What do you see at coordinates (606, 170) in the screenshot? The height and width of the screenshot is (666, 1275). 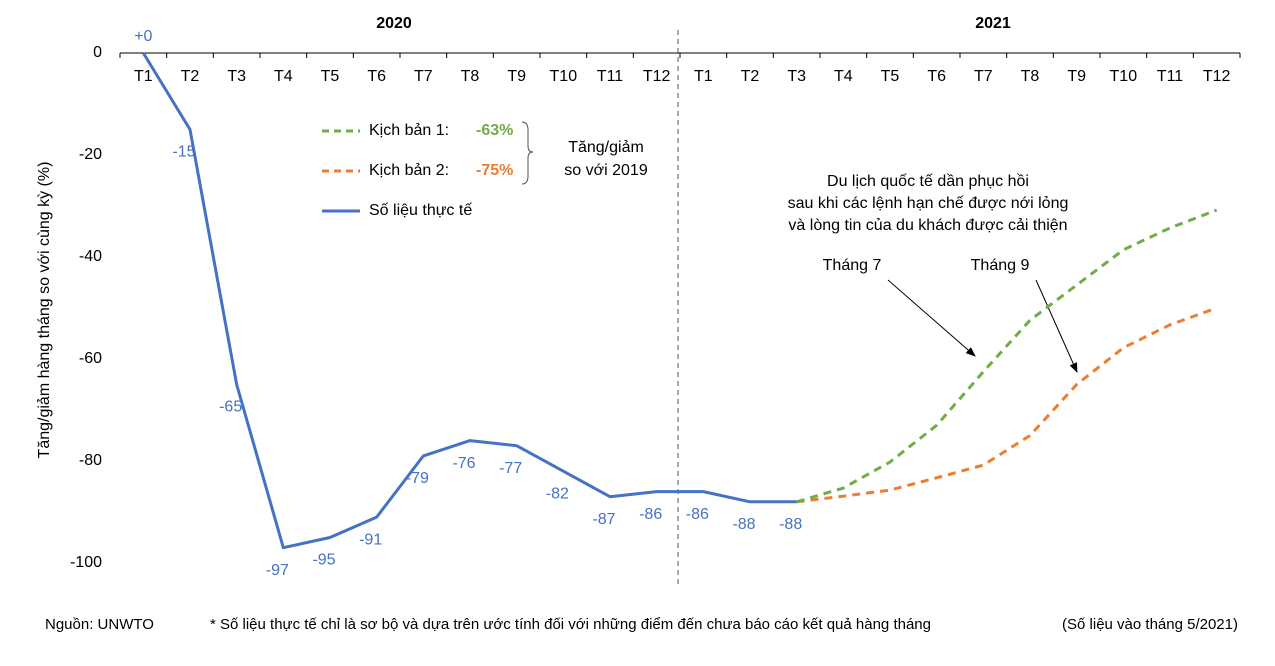 I see `bracket-label: so với 2019` at bounding box center [606, 170].